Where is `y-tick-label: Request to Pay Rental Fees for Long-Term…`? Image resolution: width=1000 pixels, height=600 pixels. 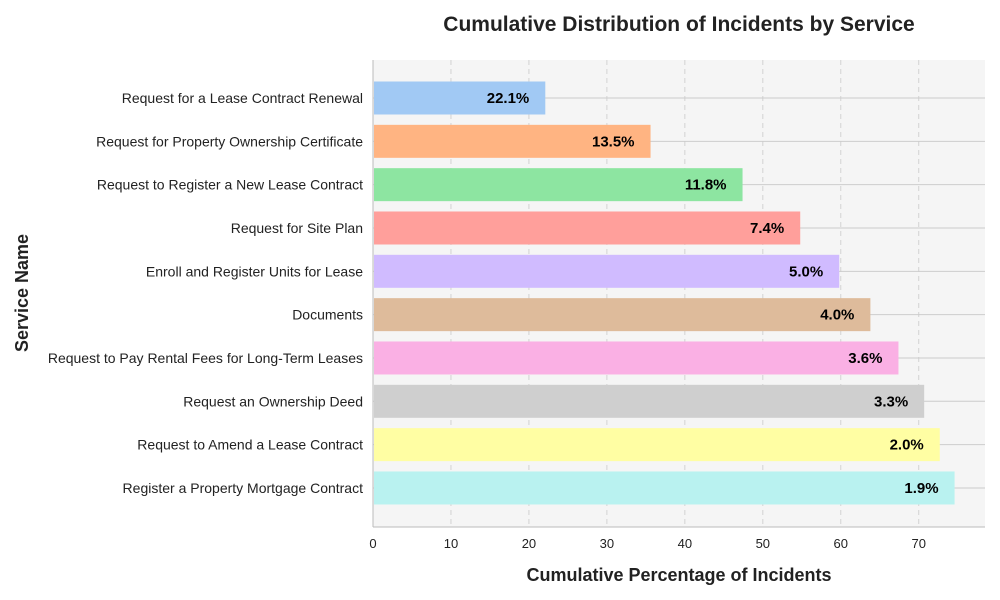
y-tick-label: Request to Pay Rental Fees for Long-Term… is located at coordinates (205, 358).